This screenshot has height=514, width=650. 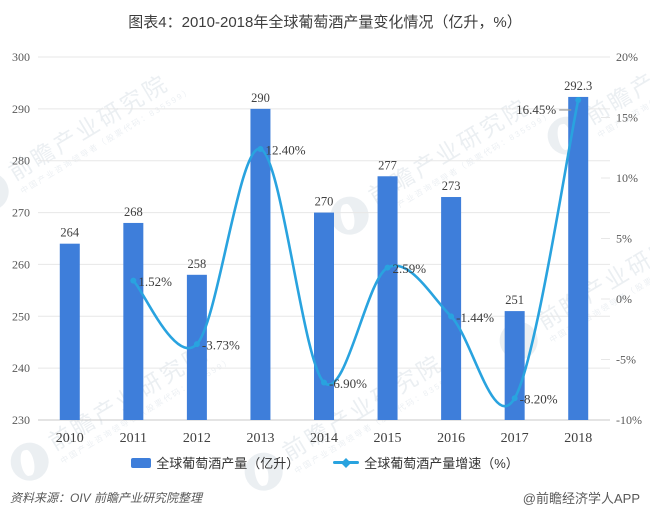 What do you see at coordinates (348, 383) in the screenshot?
I see `growth-label-2014: -6.90%` at bounding box center [348, 383].